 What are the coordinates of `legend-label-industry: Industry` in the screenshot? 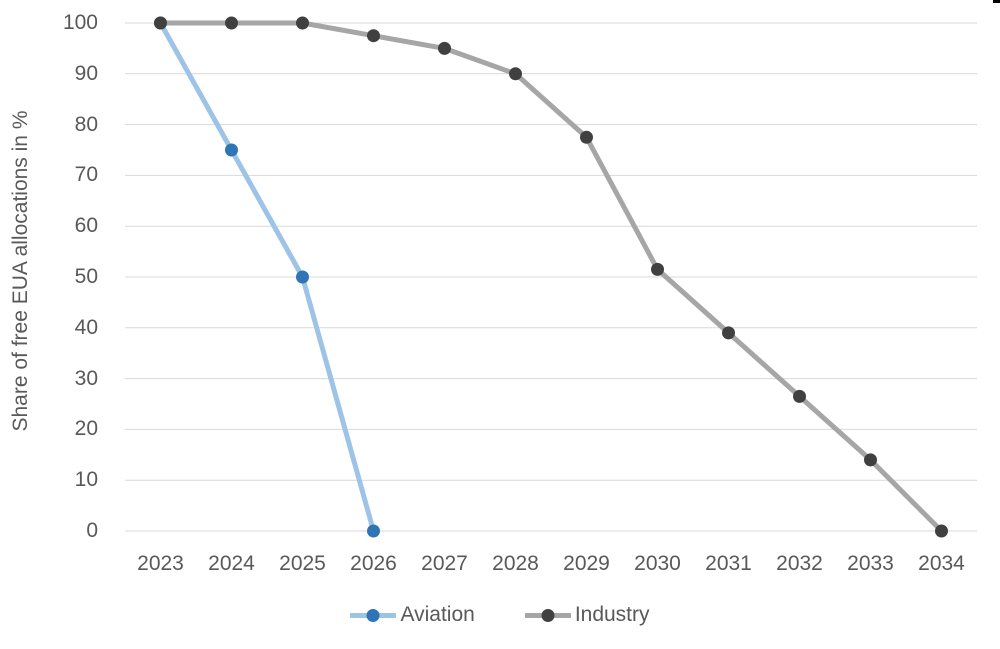 It's located at (612, 614).